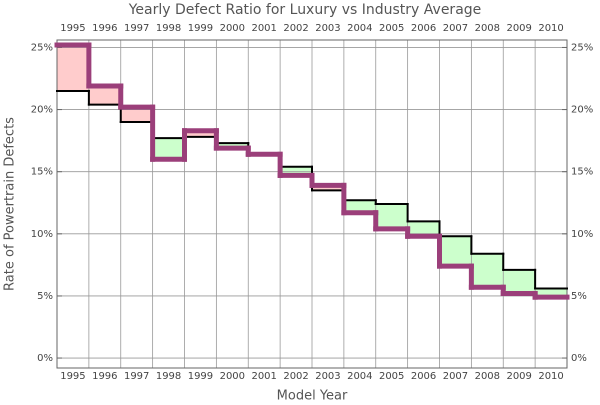 Image resolution: width=600 pixels, height=405 pixels. Describe the element at coordinates (312, 396) in the screenshot. I see `x-axis-label: Model Year` at that location.